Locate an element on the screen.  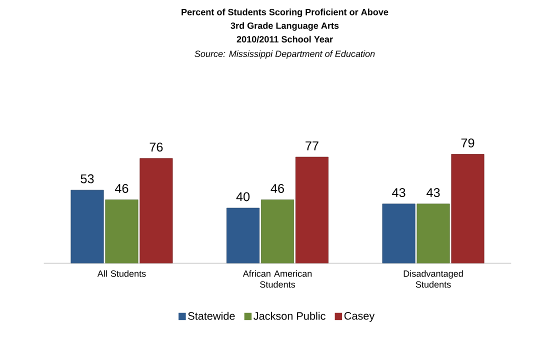
legend-label: Statewide is located at coordinates (211, 316).